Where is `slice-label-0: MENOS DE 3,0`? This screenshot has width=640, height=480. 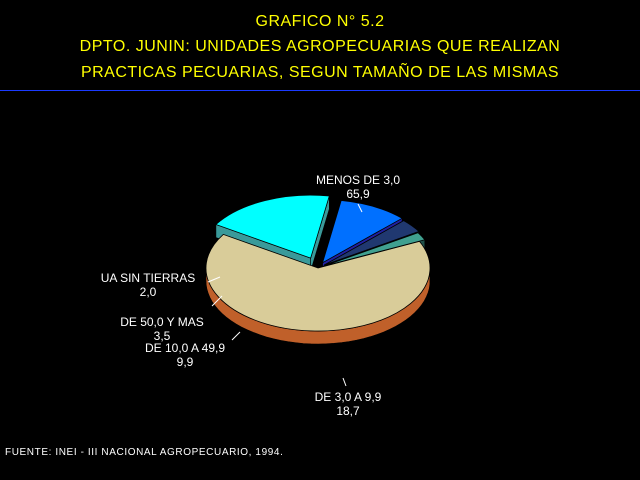
slice-label-0: MENOS DE 3,0 is located at coordinates (358, 180).